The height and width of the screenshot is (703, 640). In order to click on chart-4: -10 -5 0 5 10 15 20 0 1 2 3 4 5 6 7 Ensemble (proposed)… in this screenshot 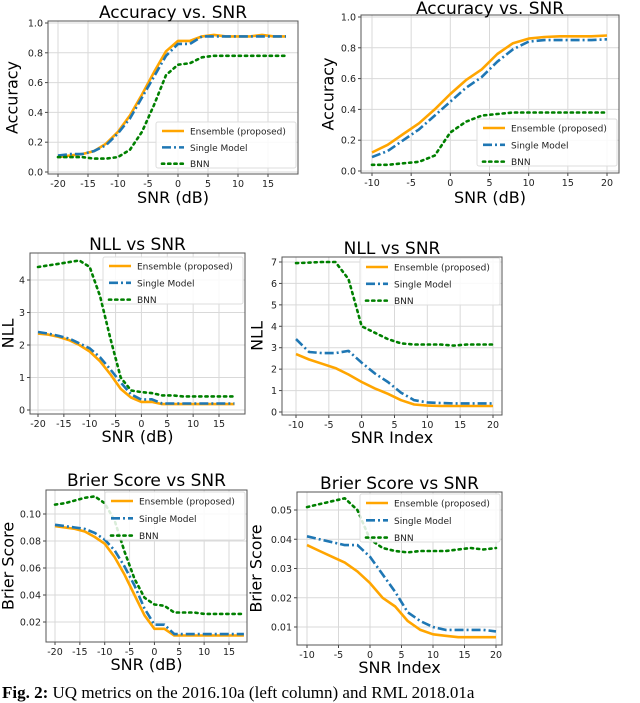, I will do `click(375, 343)`.